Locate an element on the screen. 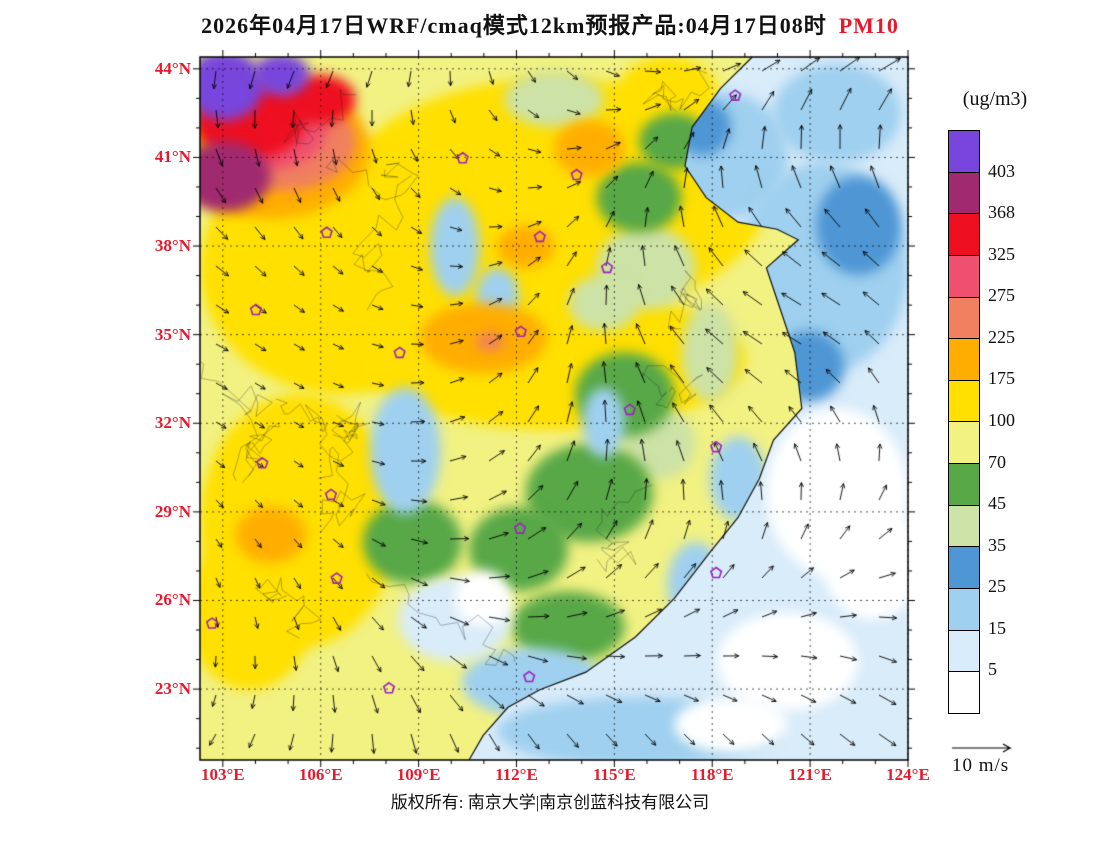 The height and width of the screenshot is (850, 1100). lon-axis-label: 106°E is located at coordinates (320, 774).